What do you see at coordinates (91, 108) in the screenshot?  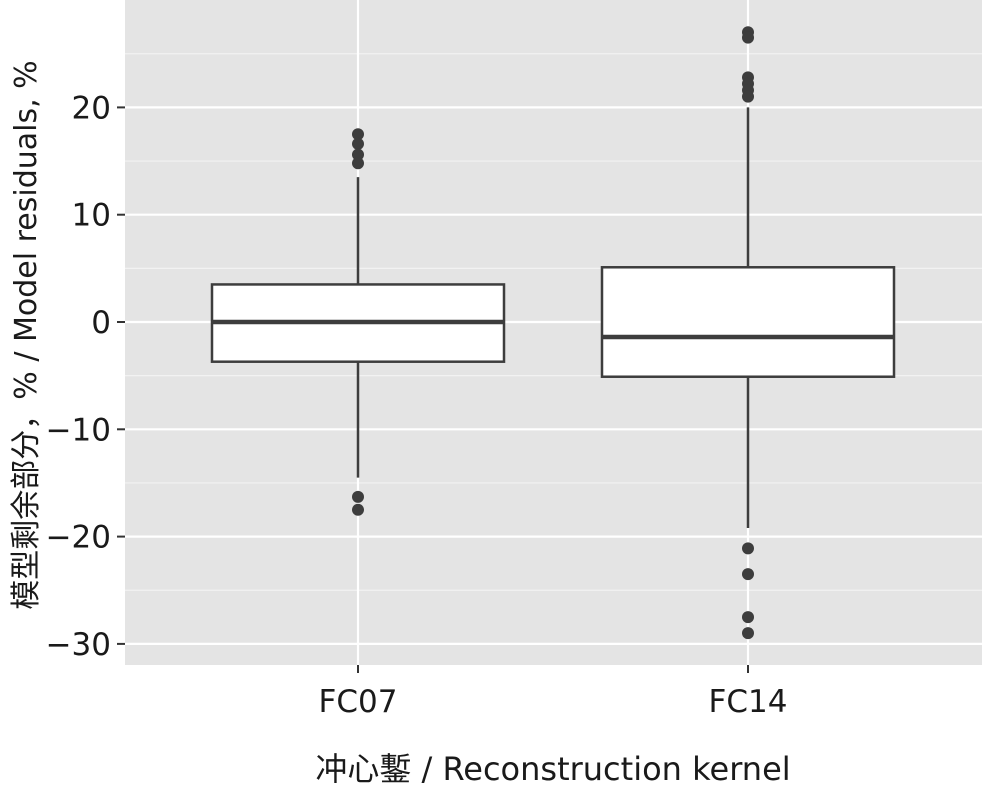 I see `y-tick-label: 20` at bounding box center [91, 108].